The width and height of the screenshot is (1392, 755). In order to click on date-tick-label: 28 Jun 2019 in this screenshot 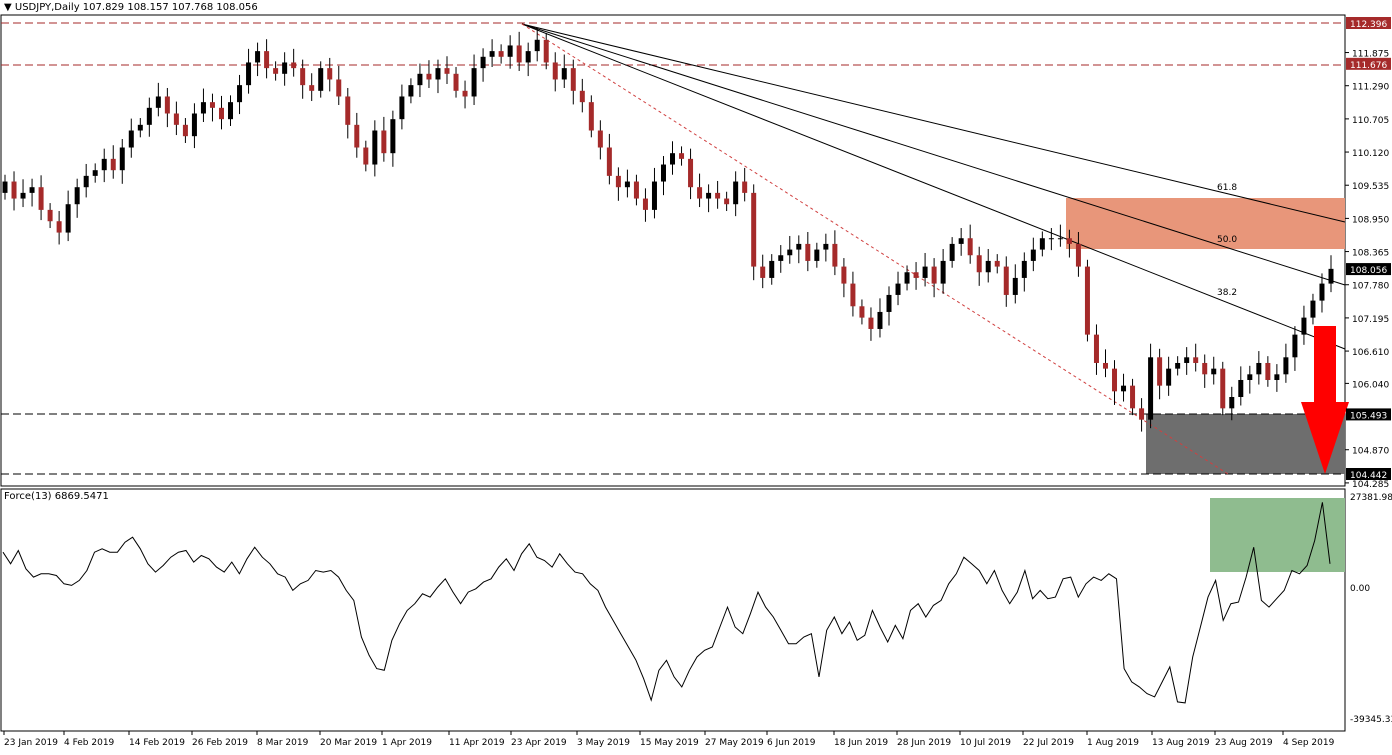, I will do `click(924, 743)`.